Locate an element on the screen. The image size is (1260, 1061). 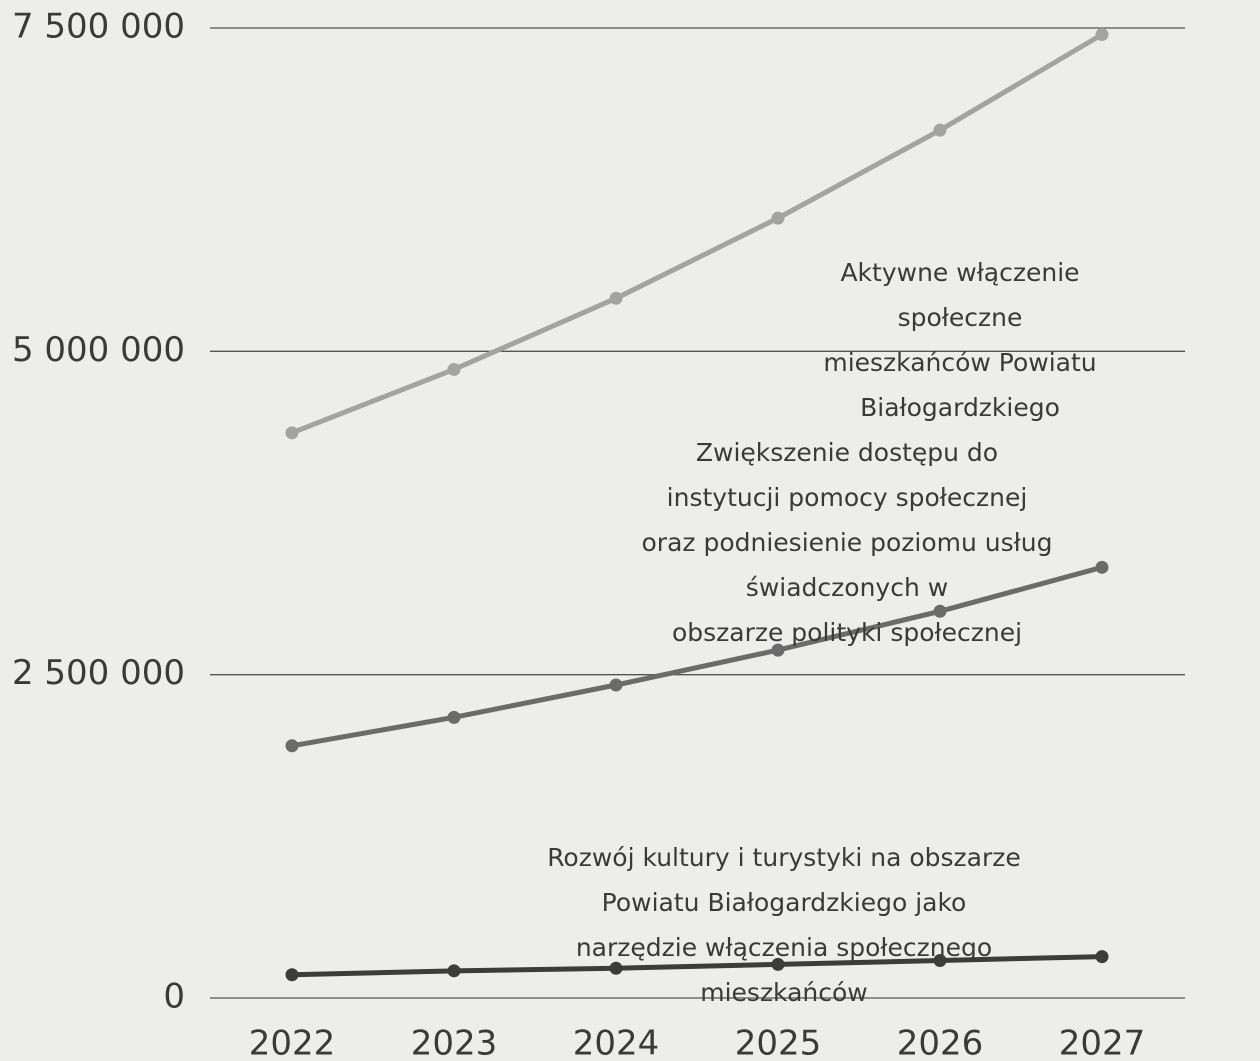
x-tick-label: 2027 is located at coordinates (1102, 1042).